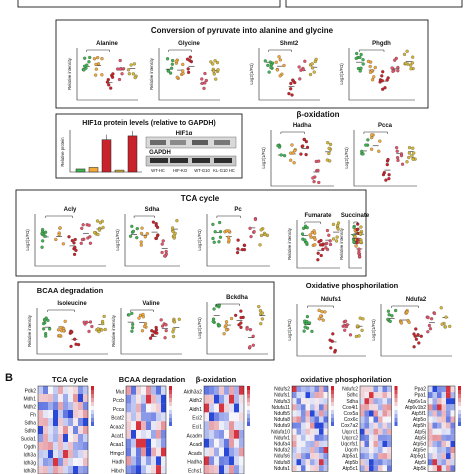  What do you see at coordinates (194, 436) in the screenshot?
I see `heatmap-gene-label: Acadm` at bounding box center [194, 436].